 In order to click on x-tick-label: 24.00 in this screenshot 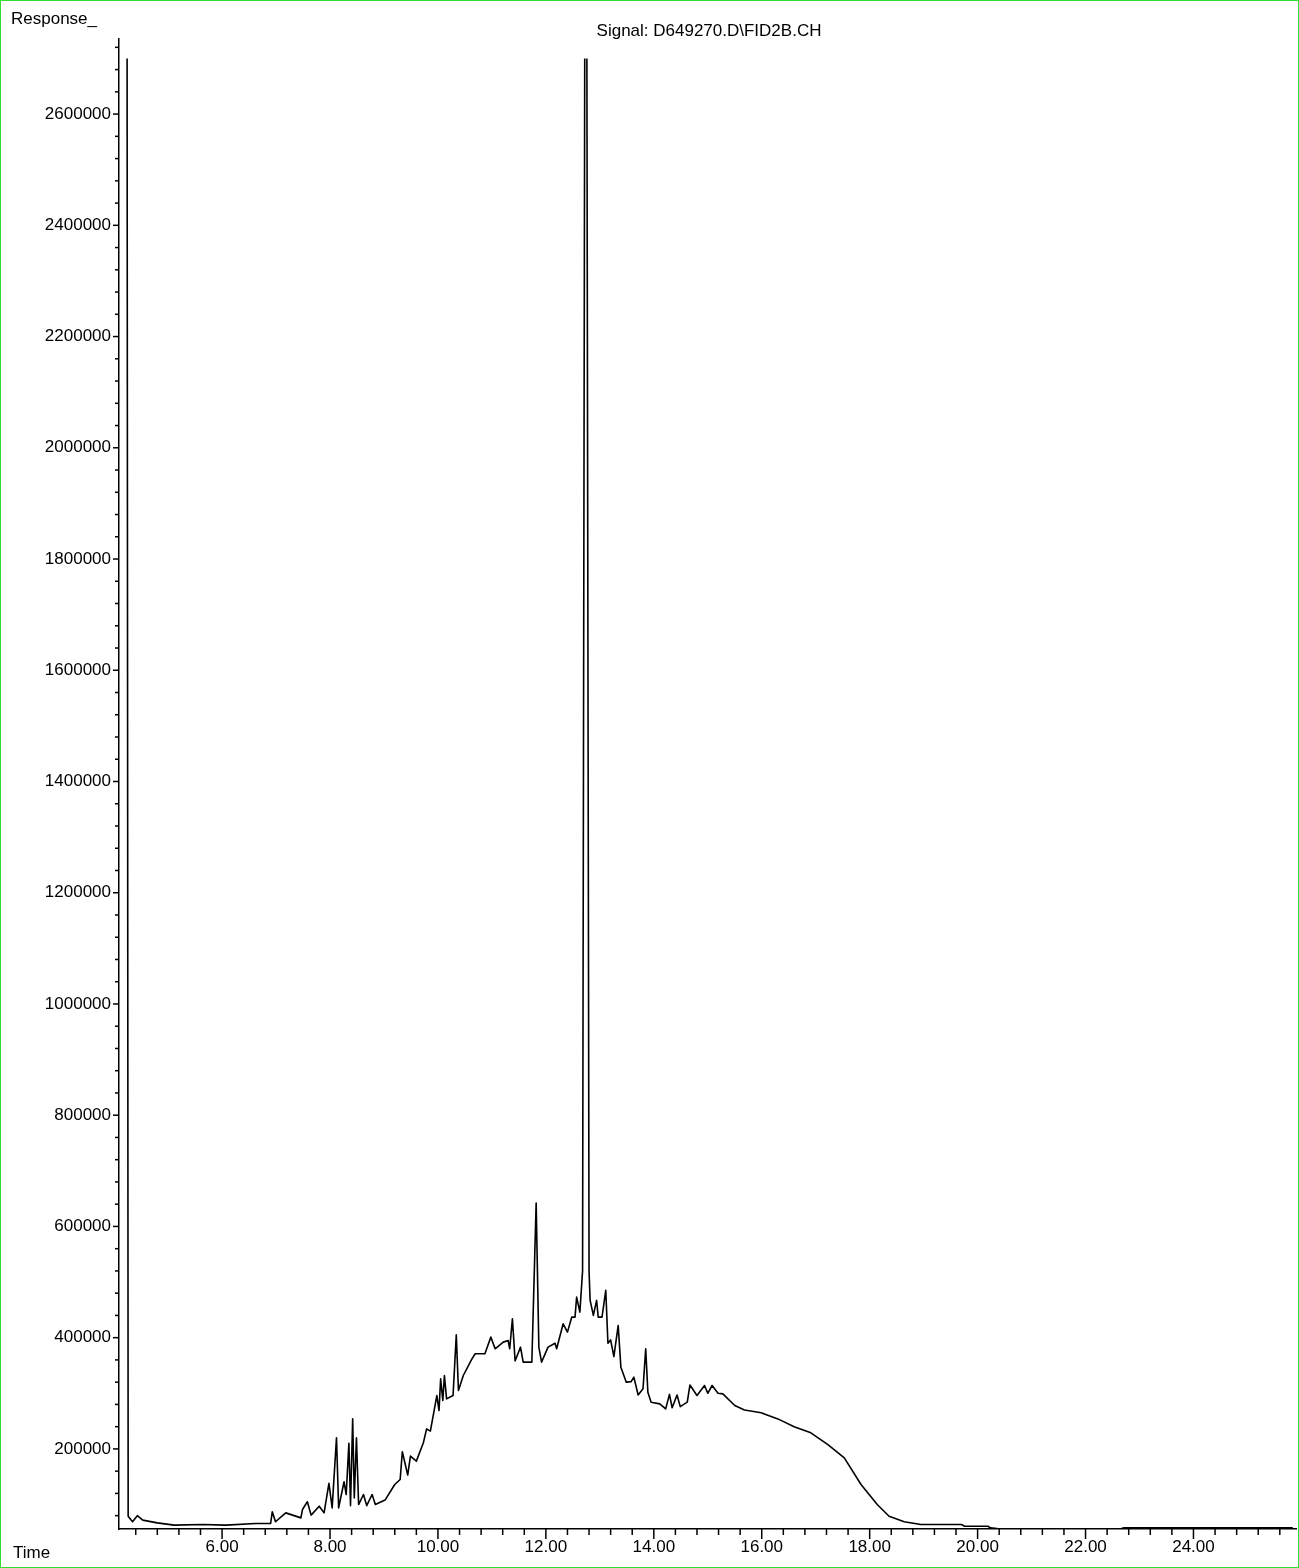, I will do `click(1193, 1546)`.